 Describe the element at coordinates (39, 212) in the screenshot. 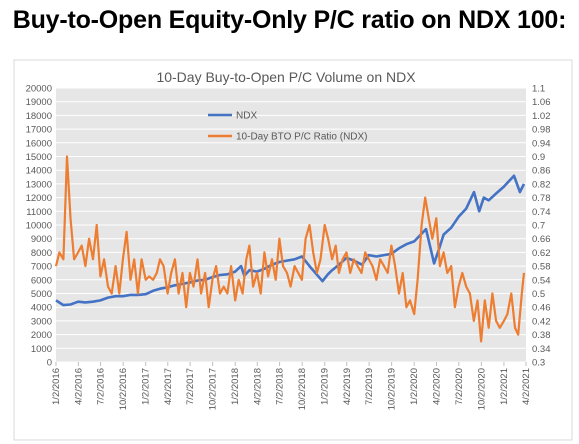

I see `y-tick-label: 11000` at that location.